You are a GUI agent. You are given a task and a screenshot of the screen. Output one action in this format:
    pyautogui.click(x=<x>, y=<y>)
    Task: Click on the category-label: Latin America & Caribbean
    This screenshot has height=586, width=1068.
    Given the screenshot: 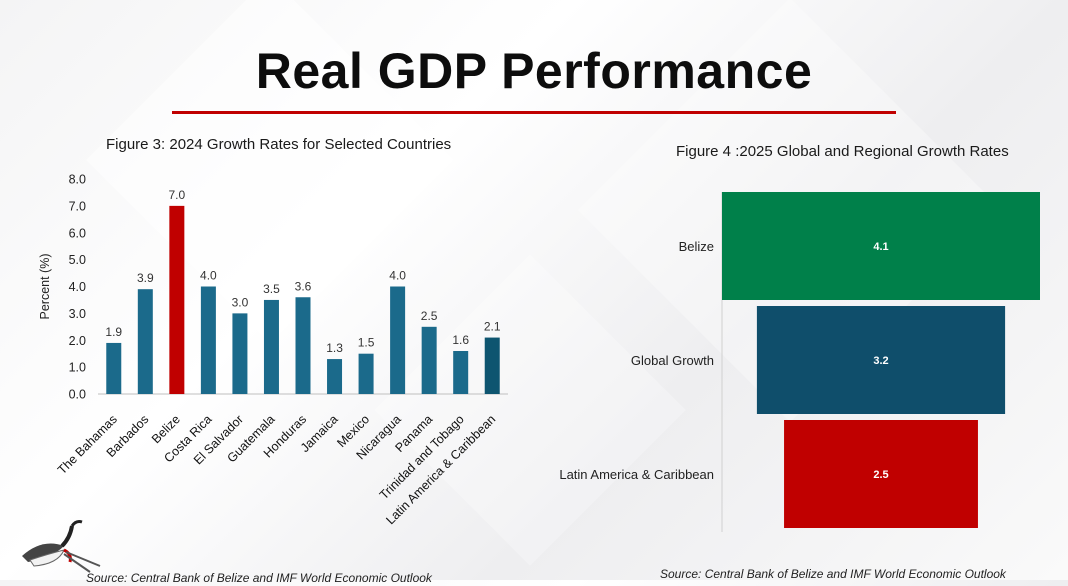 What is the action you would take?
    pyautogui.click(x=636, y=474)
    